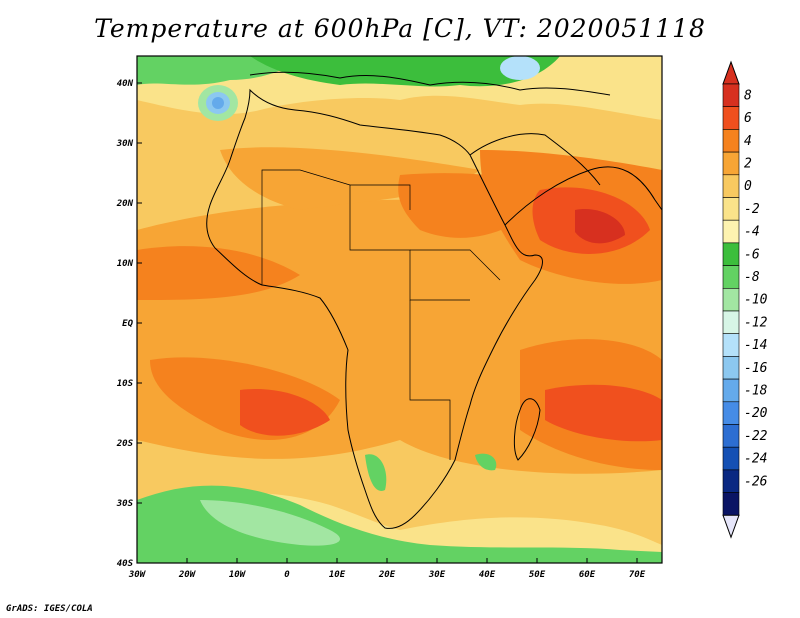  Describe the element at coordinates (756, 390) in the screenshot. I see `colorbar-label: -18` at that location.